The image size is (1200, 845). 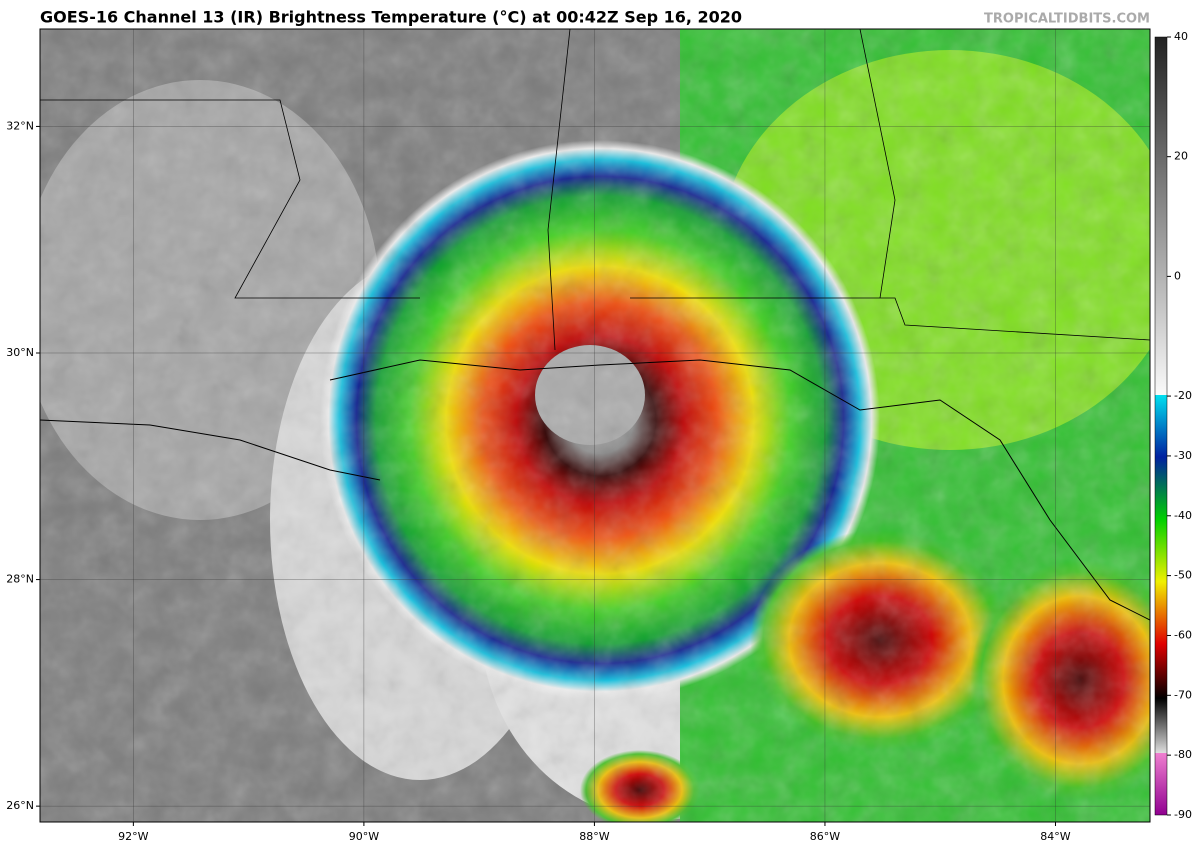 I want to click on lat-label: 26°N, so click(x=20, y=805).